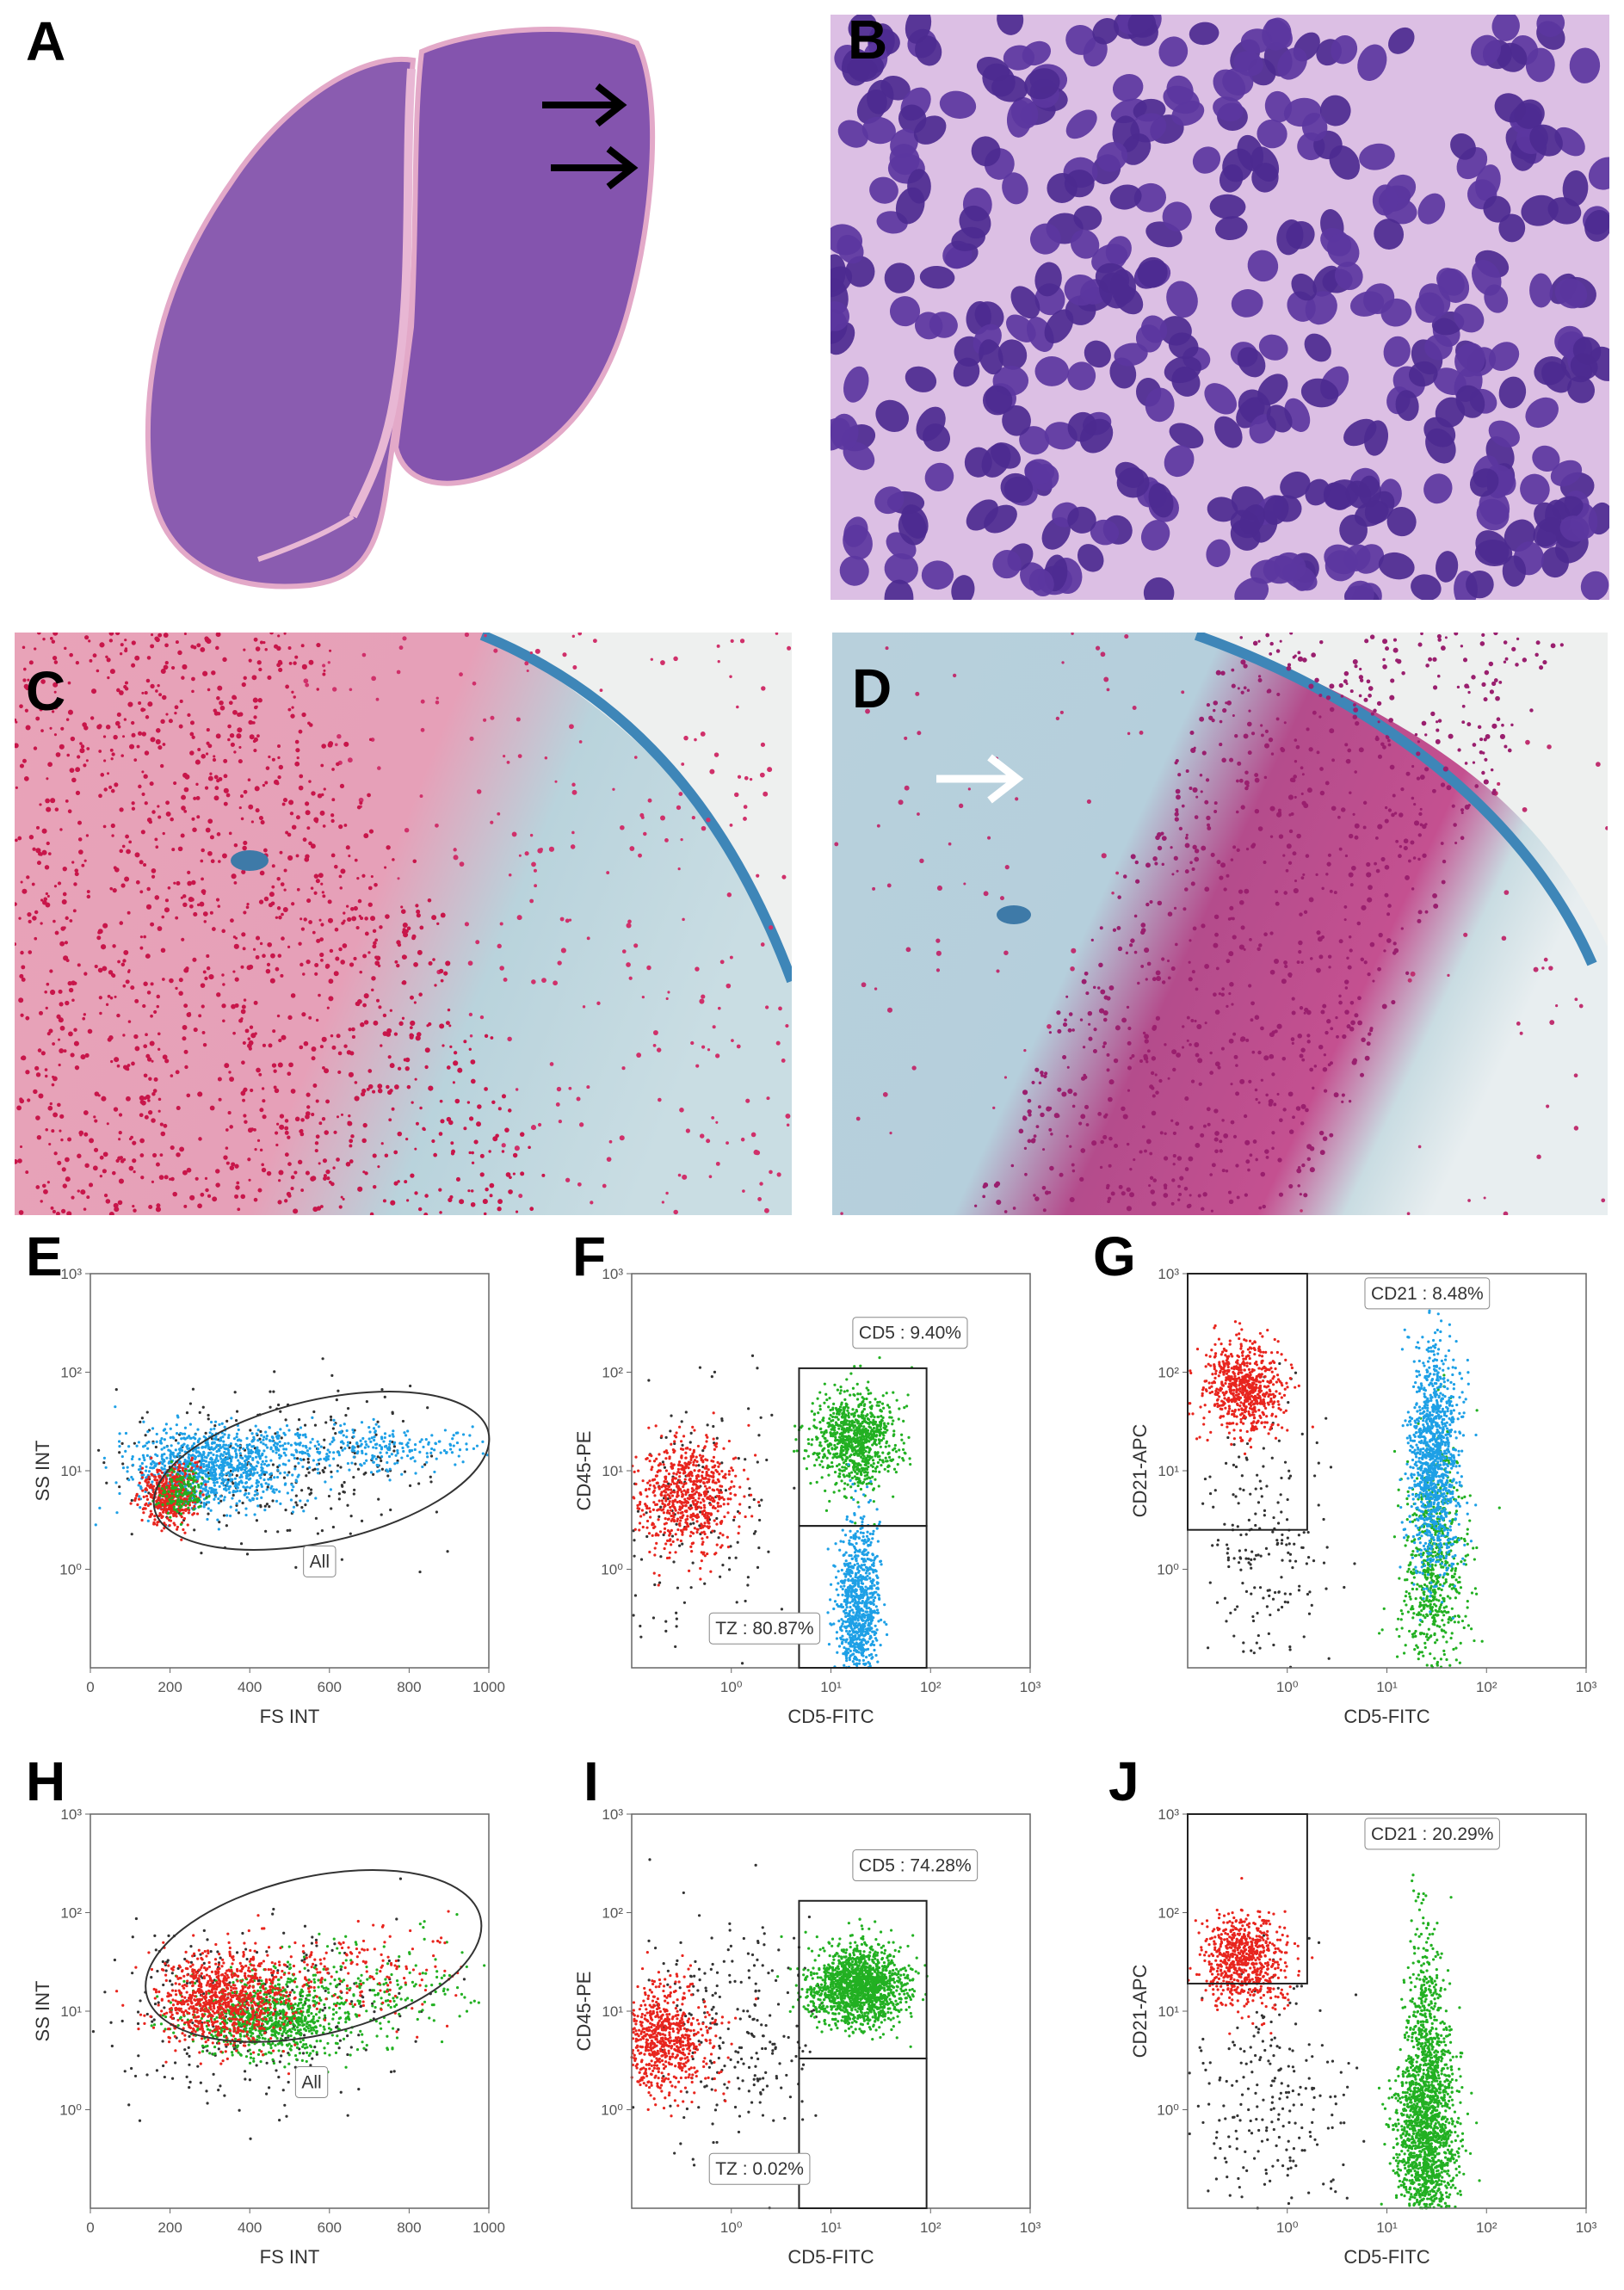 The width and height of the screenshot is (1624, 2290). Describe the element at coordinates (403, 924) in the screenshot. I see `panel-c-image` at that location.